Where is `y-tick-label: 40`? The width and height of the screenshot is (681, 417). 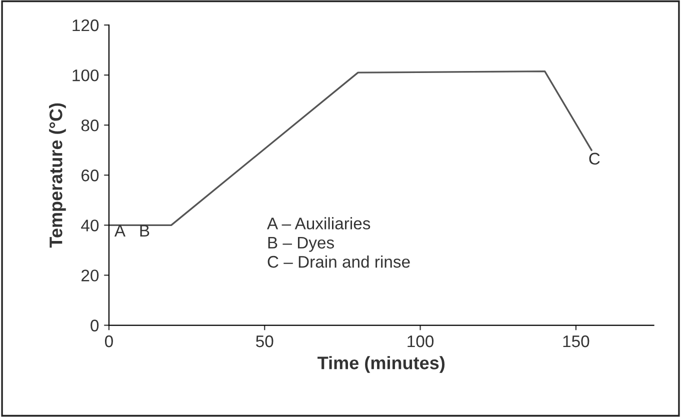 y-tick-label: 40 is located at coordinates (90, 226).